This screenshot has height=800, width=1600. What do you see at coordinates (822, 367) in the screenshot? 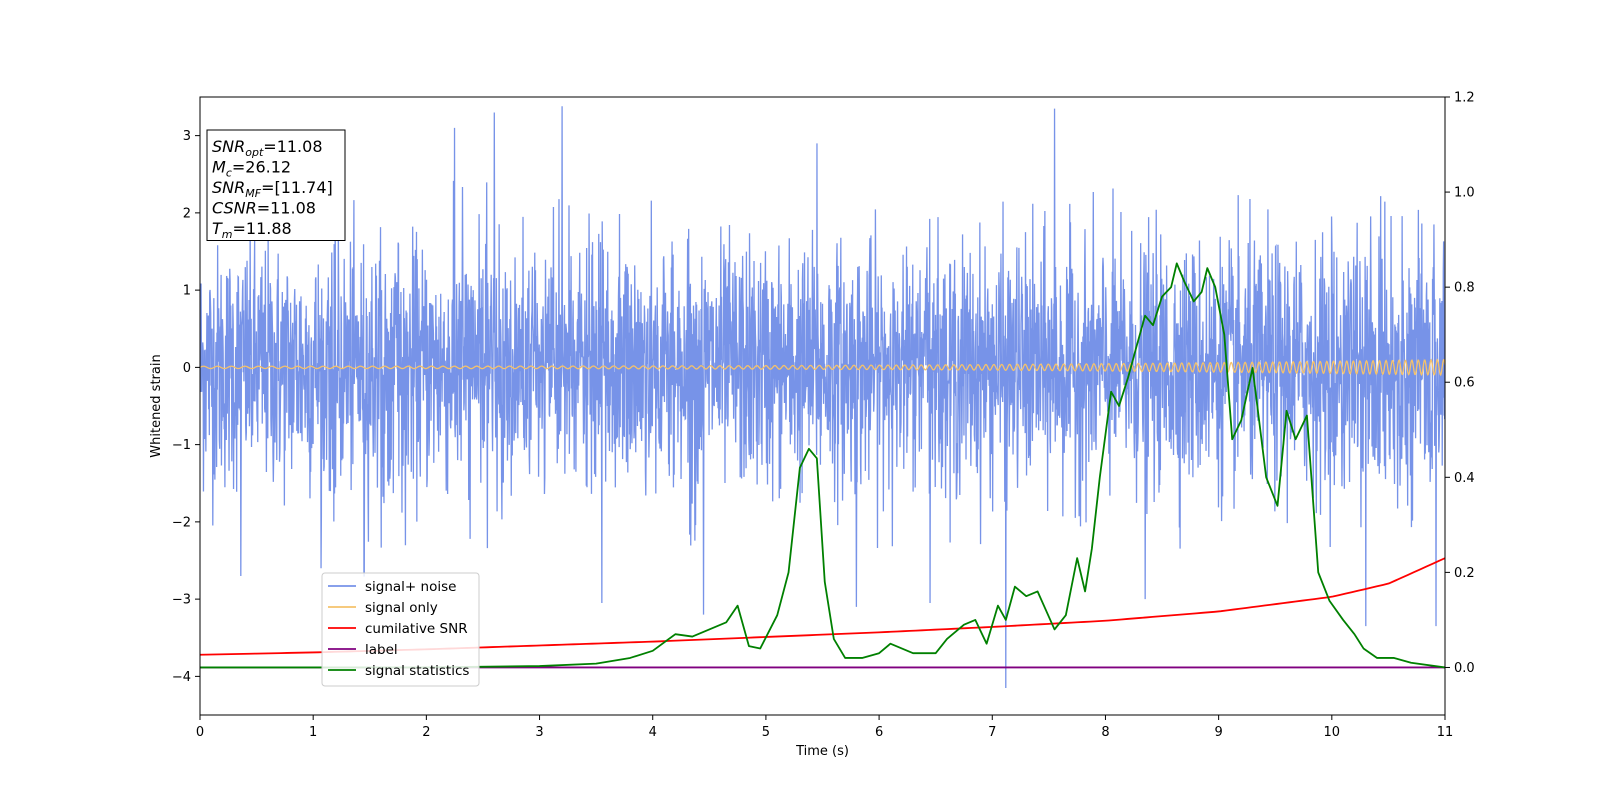
I see `series-signal-only-line` at bounding box center [822, 367].